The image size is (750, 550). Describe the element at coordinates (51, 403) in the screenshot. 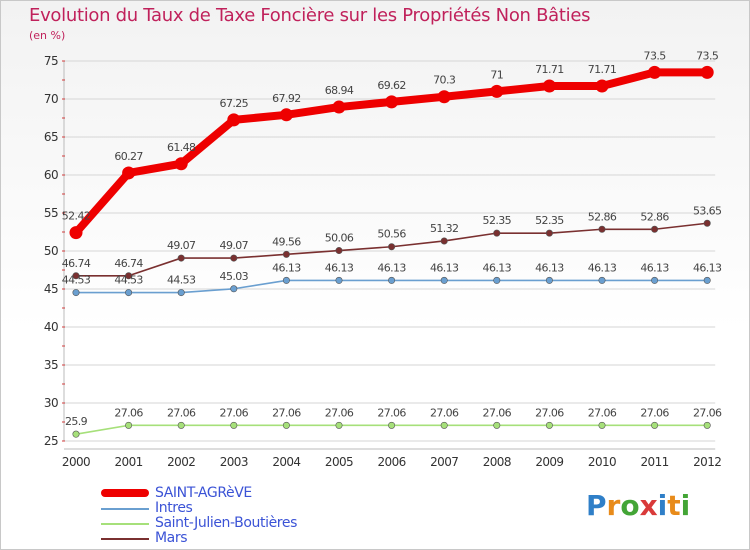

I see `y-tick-label: 30` at that location.